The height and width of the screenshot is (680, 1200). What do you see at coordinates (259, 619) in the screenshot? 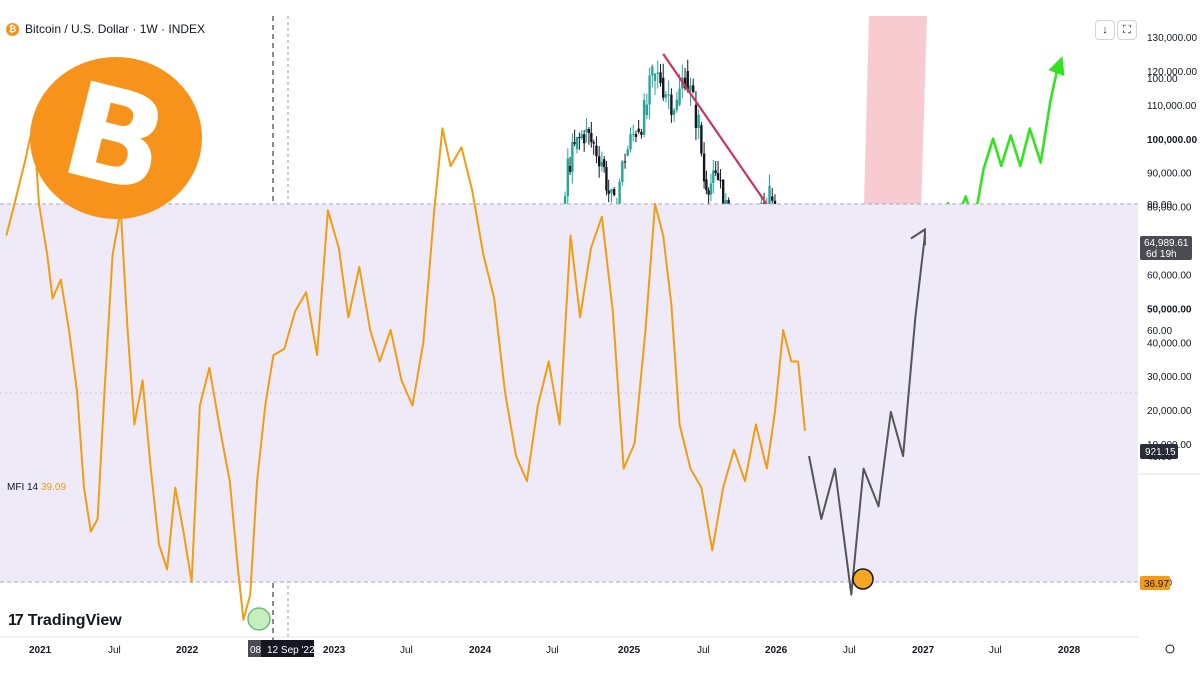
I see `mfi-low-marker` at bounding box center [259, 619].